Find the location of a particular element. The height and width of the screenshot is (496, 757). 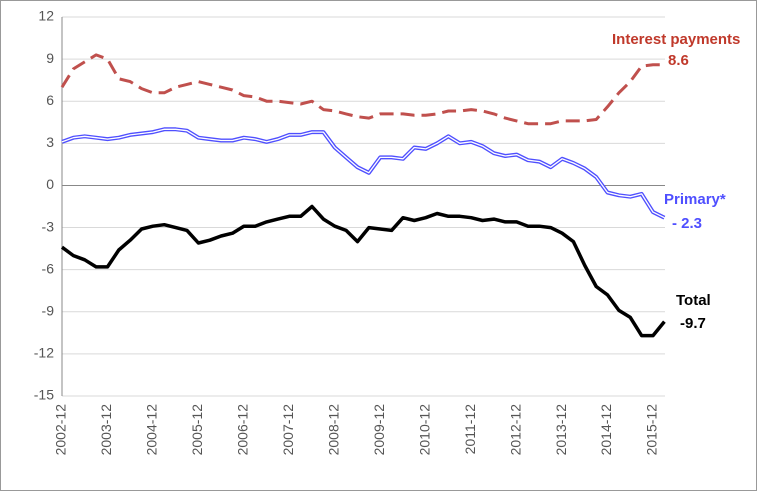

x-tick-label: 2002-12 is located at coordinates (61, 430).